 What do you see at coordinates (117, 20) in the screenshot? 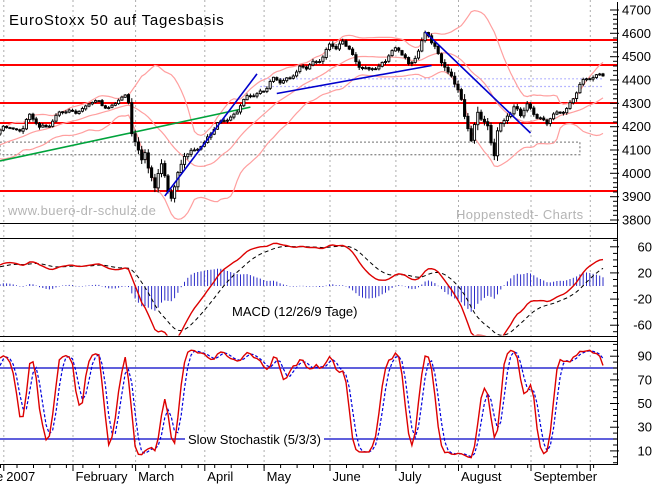
I see `chart-title: EuroStoxx 50 auf Tagesbasis` at bounding box center [117, 20].